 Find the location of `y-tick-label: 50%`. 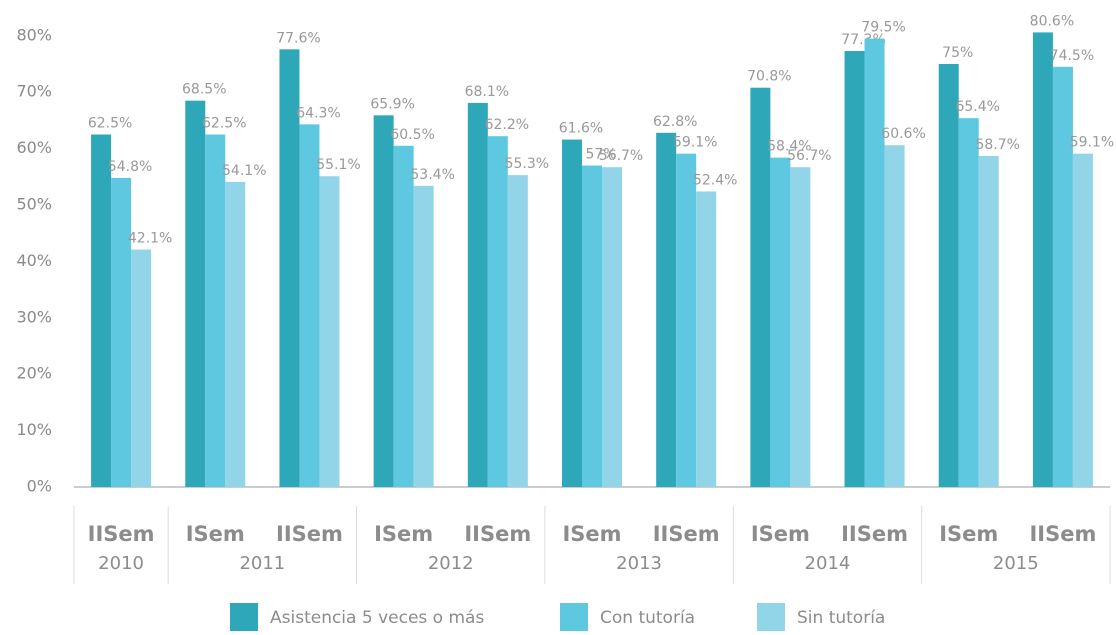

y-tick-label: 50% is located at coordinates (34, 204).